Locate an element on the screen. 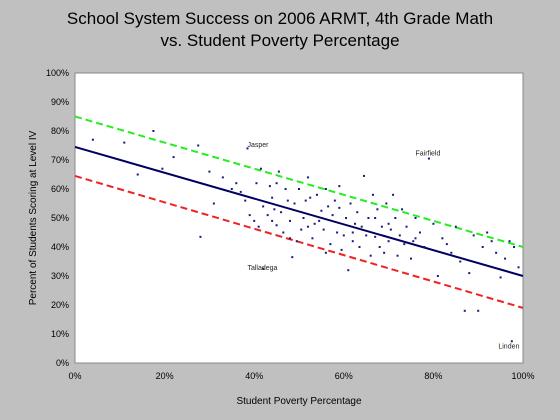 The image size is (560, 420). y-tick-label: 40% is located at coordinates (60, 247).